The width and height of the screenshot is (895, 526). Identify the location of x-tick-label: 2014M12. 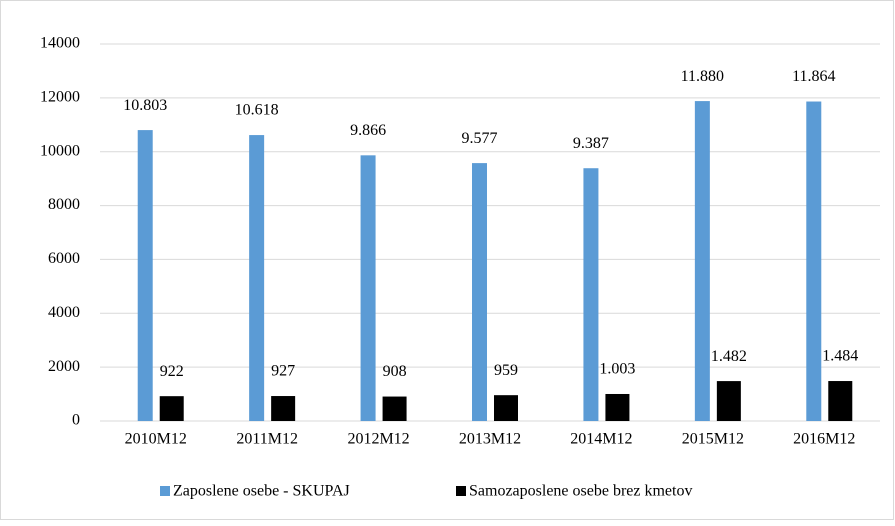
(601, 439).